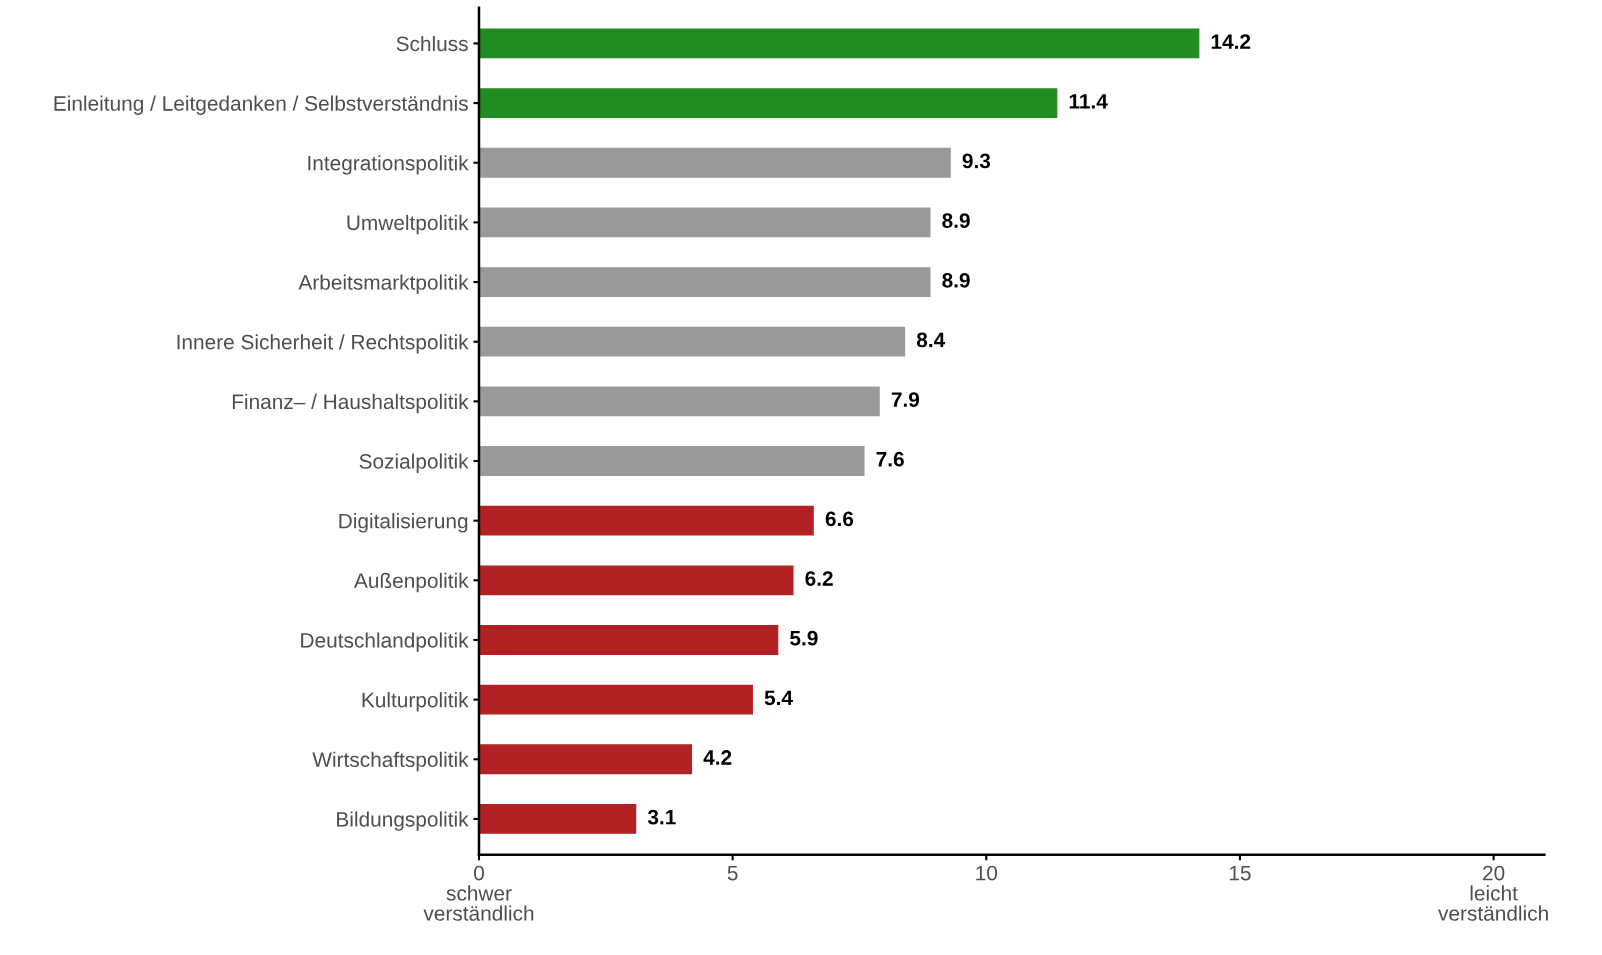 This screenshot has width=1602, height=955. What do you see at coordinates (478, 893) in the screenshot?
I see `x-tick-label: 0 schwer verständlich` at bounding box center [478, 893].